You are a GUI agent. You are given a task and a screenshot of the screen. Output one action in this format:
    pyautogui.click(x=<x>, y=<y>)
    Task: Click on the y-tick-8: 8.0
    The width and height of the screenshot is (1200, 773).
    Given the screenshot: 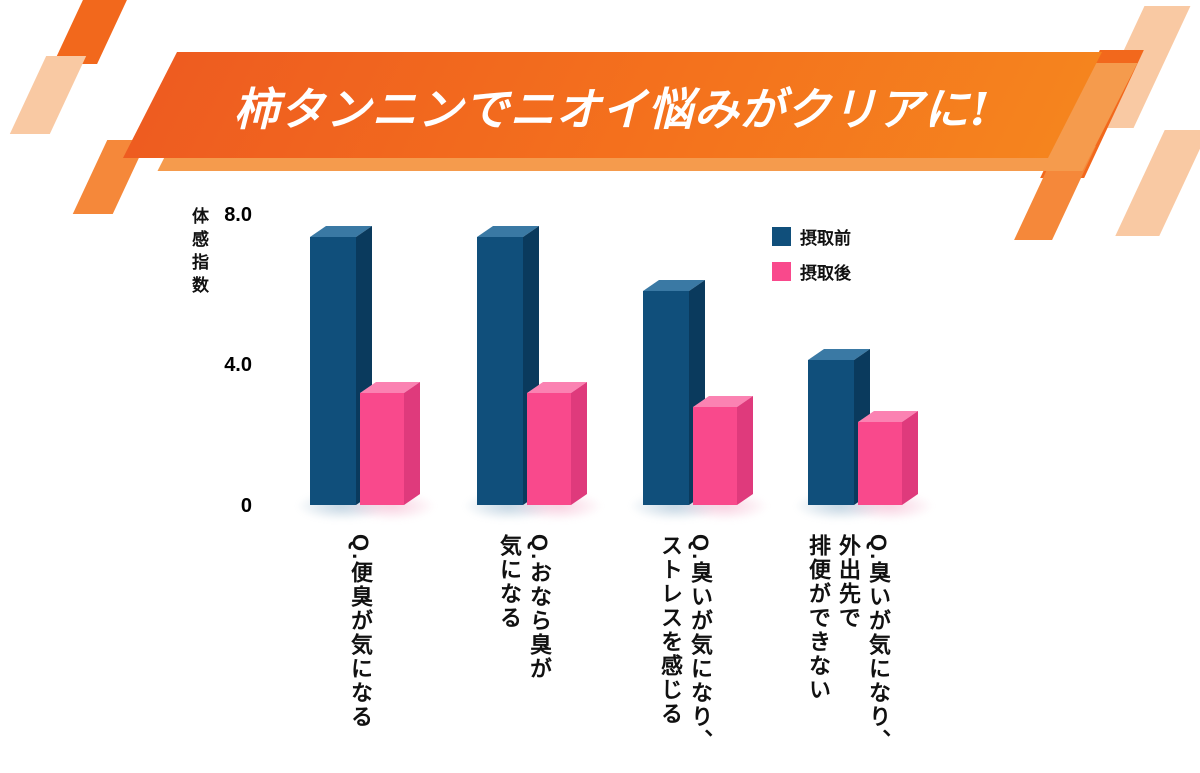 What is the action you would take?
    pyautogui.click(x=238, y=215)
    